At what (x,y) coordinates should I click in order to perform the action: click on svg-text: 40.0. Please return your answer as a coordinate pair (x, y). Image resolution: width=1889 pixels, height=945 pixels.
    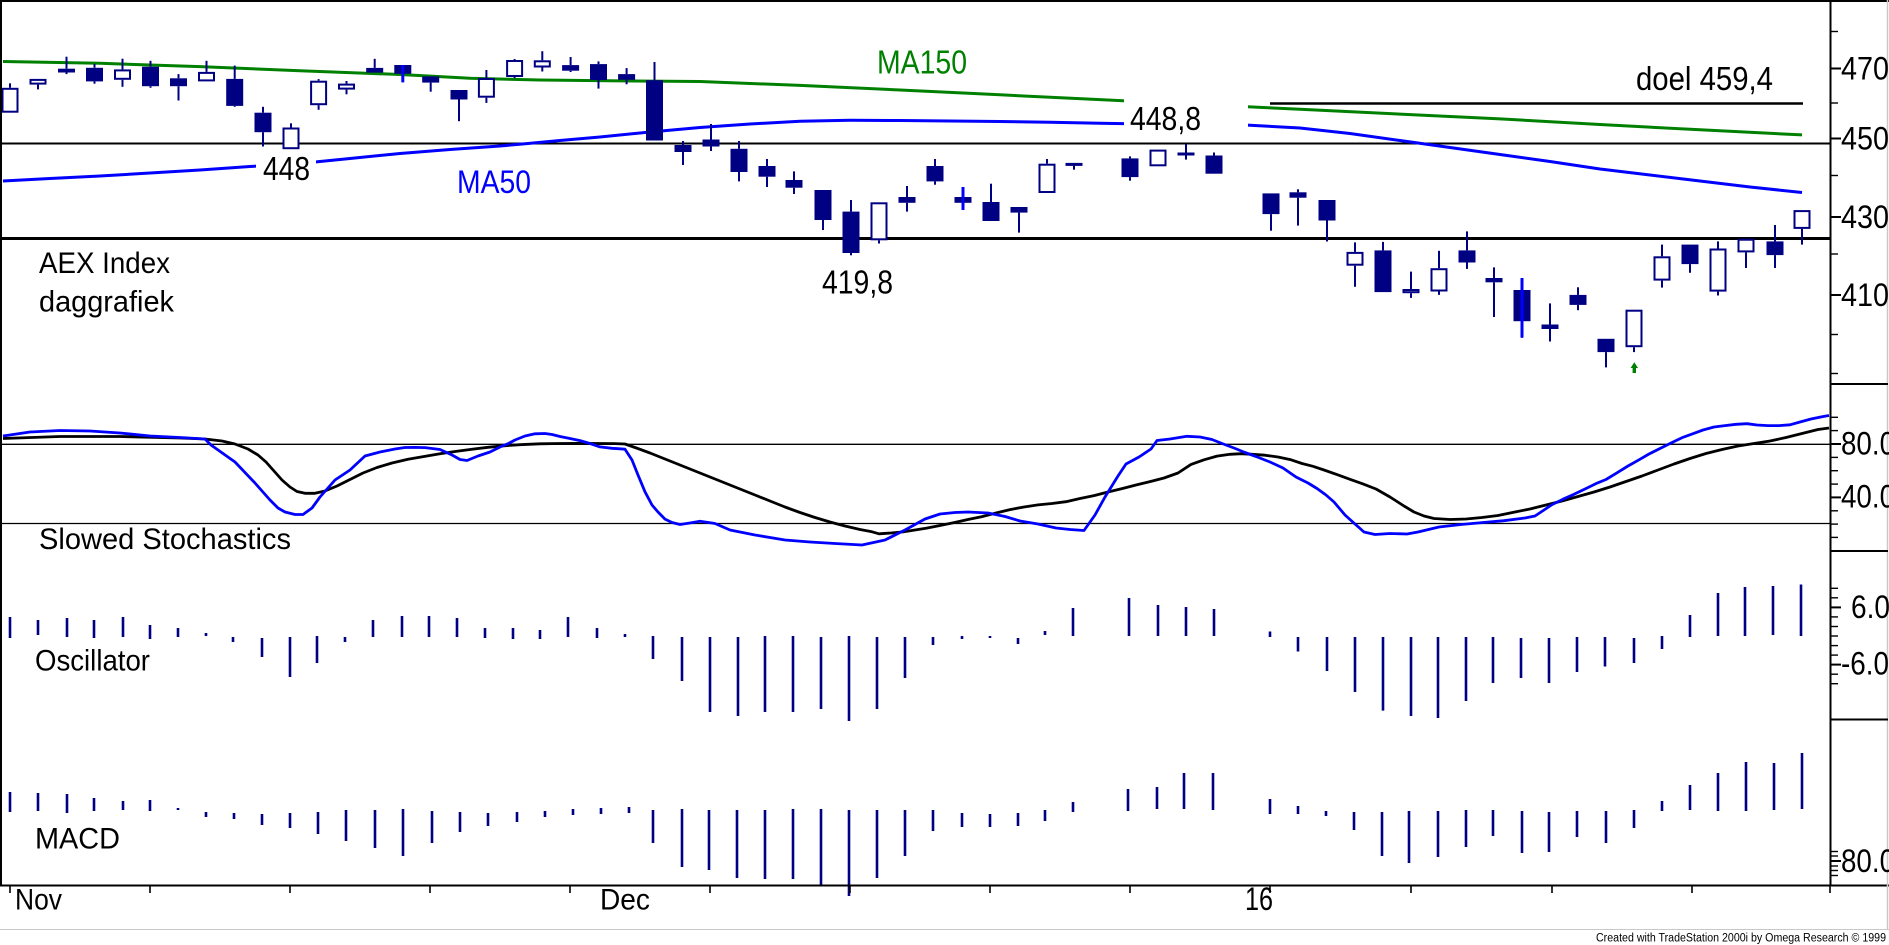
    Looking at the image, I should click on (1865, 497).